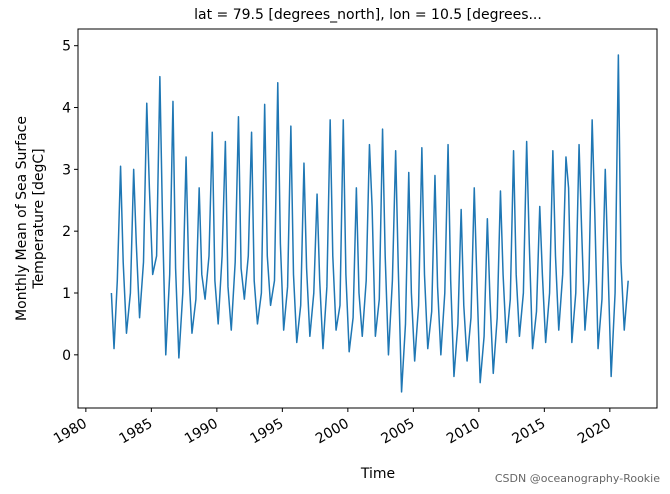 The height and width of the screenshot is (494, 670). Describe the element at coordinates (66, 109) in the screenshot. I see `y-tick-label: 4` at that location.